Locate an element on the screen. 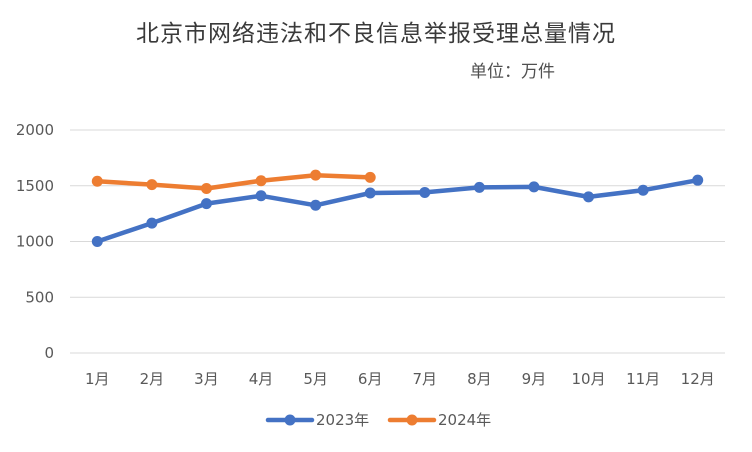 The width and height of the screenshot is (752, 452). y-tick-label: 2000 is located at coordinates (35, 130).